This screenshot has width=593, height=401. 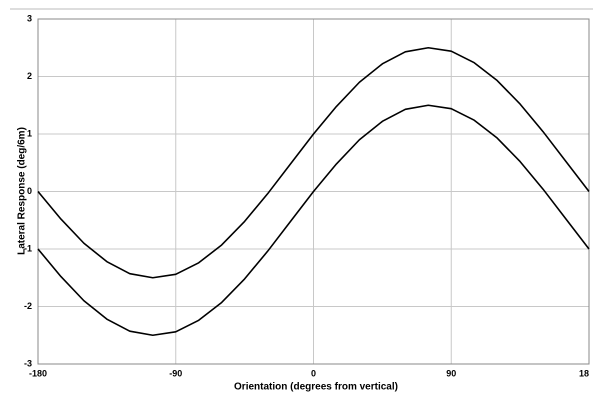 What do you see at coordinates (29, 76) in the screenshot?
I see `y-tick-label: 2` at bounding box center [29, 76].